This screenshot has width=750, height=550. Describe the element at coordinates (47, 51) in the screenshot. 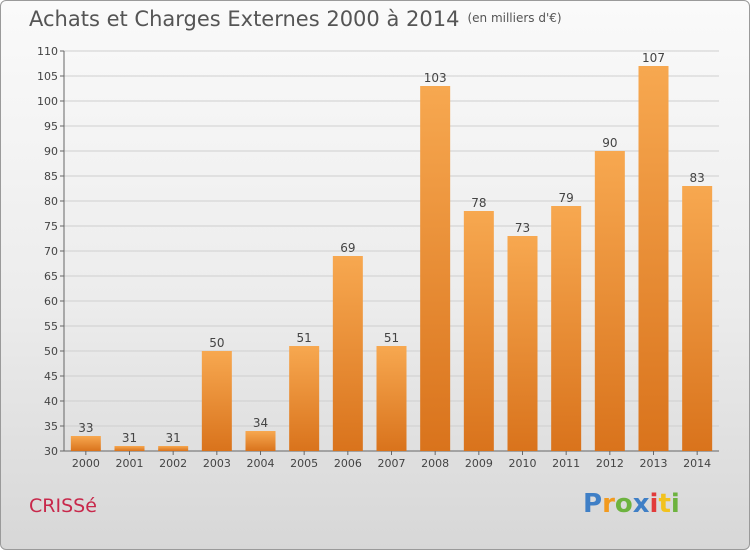

I see `y-tick-label: 110` at that location.